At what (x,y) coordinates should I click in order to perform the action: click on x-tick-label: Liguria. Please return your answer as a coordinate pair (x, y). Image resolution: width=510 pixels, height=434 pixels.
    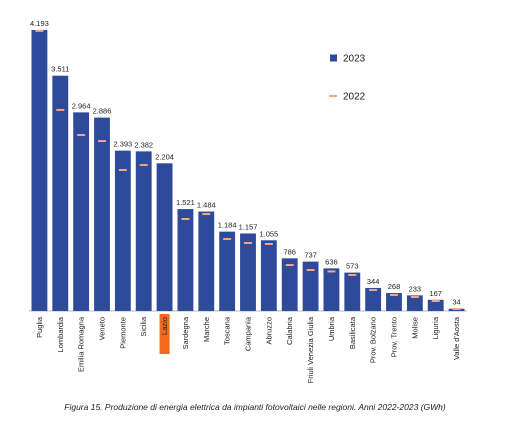
    Looking at the image, I should click on (435, 327).